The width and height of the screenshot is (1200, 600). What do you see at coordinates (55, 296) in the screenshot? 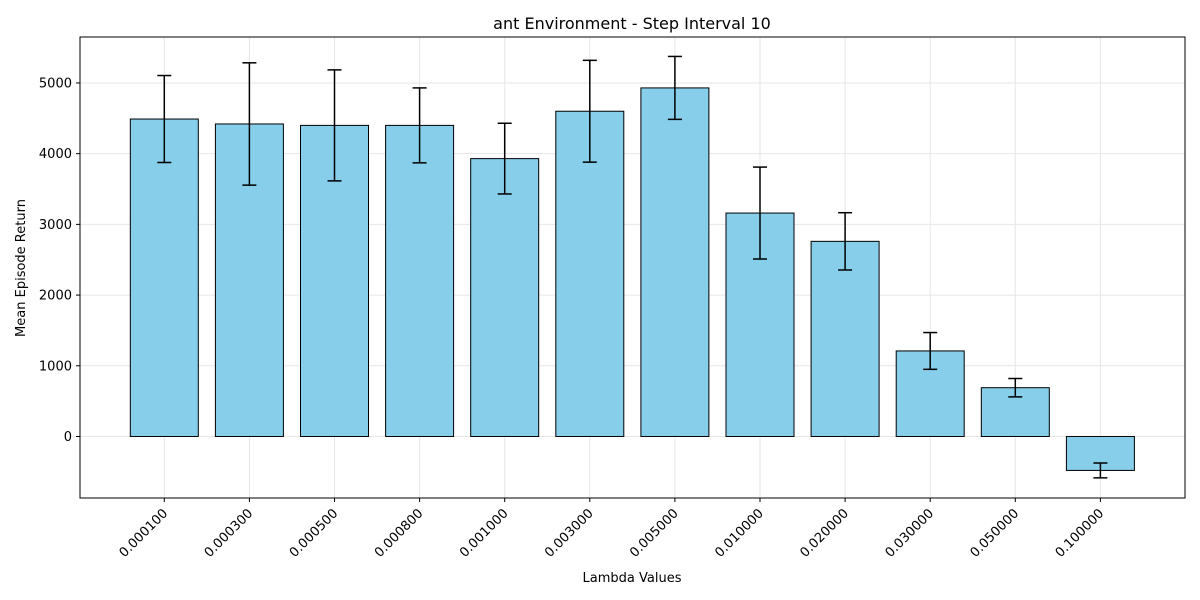
I see `y-tick-label: 2000` at bounding box center [55, 296].